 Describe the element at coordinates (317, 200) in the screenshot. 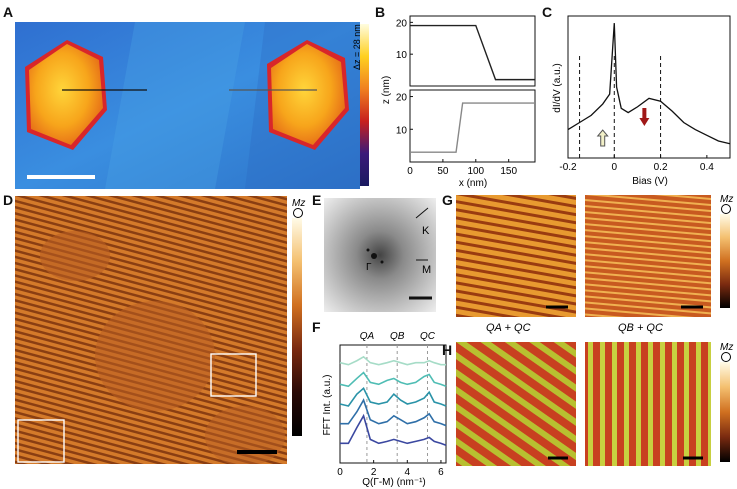

I see `panel-e-label: E` at that location.